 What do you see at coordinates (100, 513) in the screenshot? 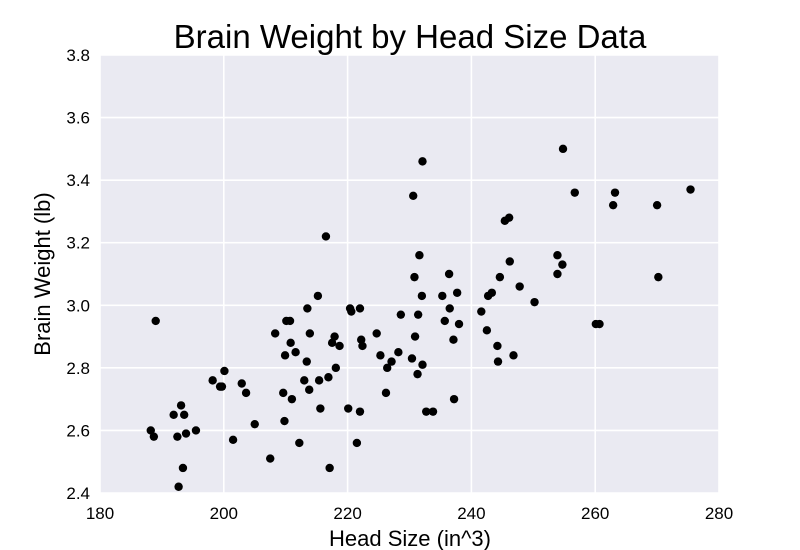
I see `x-tick-label: 180` at bounding box center [100, 513].